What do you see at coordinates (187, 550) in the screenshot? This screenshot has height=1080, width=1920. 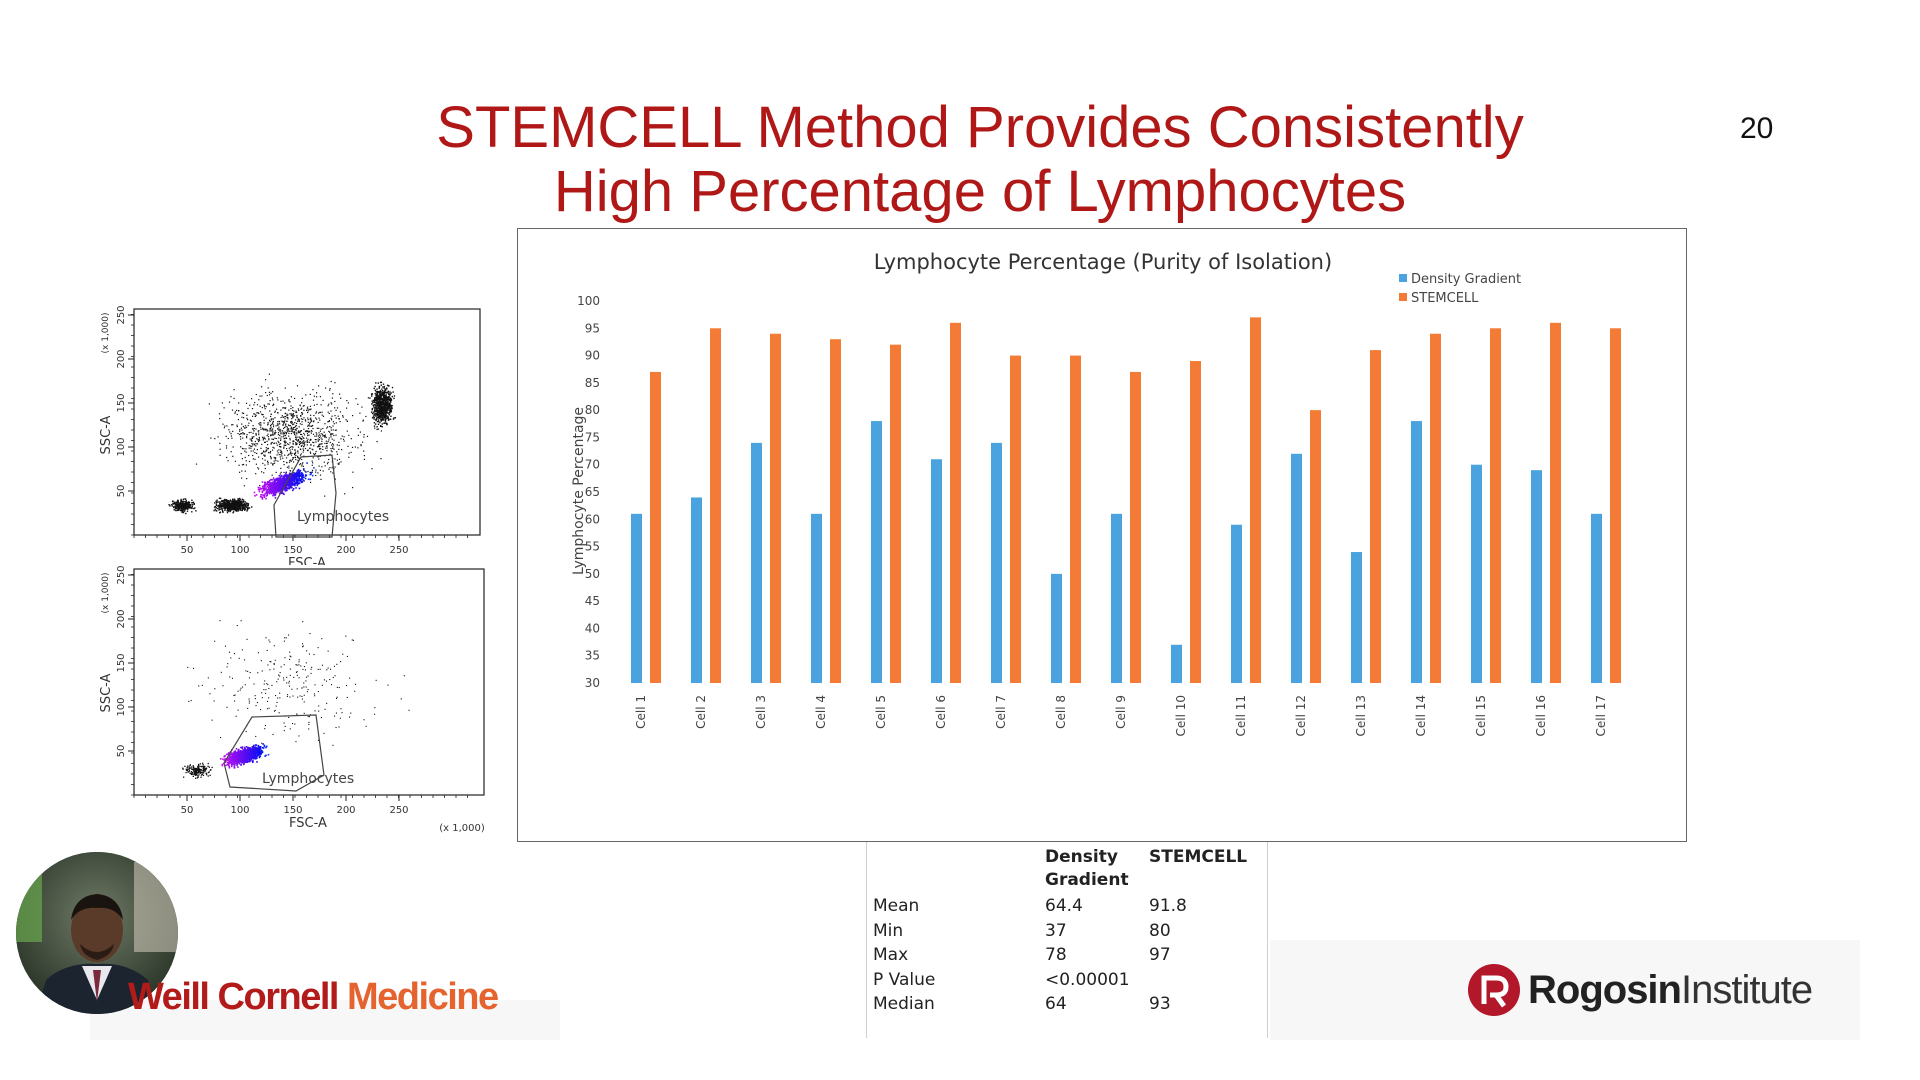 I see `flow-x-tick-0: 50` at bounding box center [187, 550].